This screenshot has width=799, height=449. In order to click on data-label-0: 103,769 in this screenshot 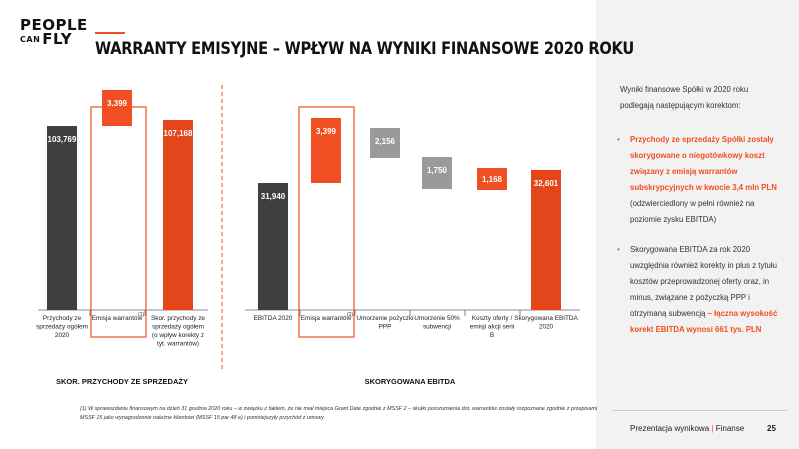, I will do `click(62, 139)`.